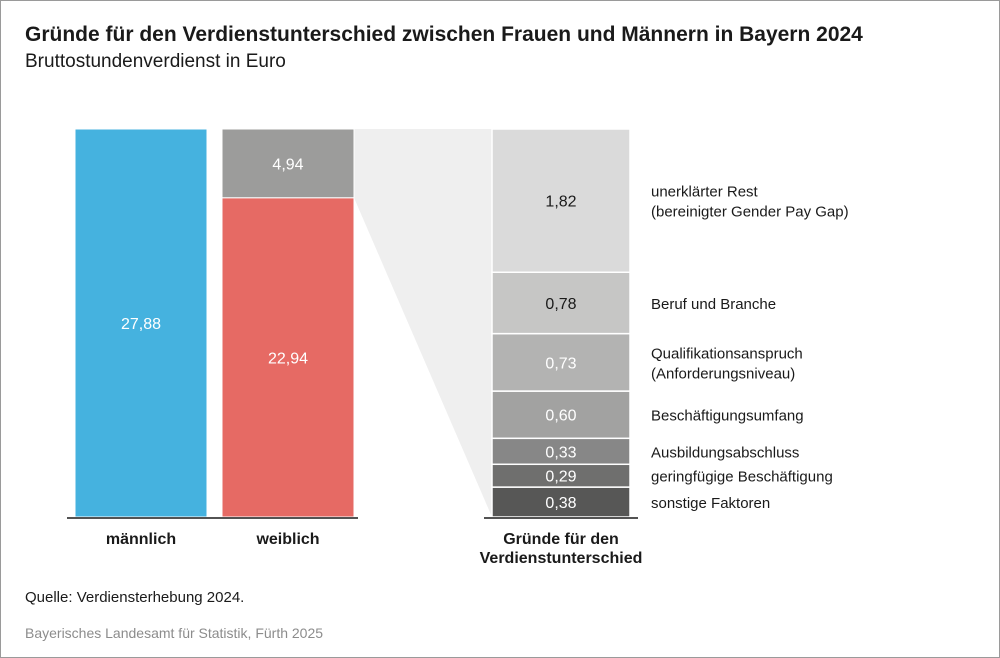  Describe the element at coordinates (560, 477) in the screenshot. I see `breakdown-value-label: 0,29` at that location.